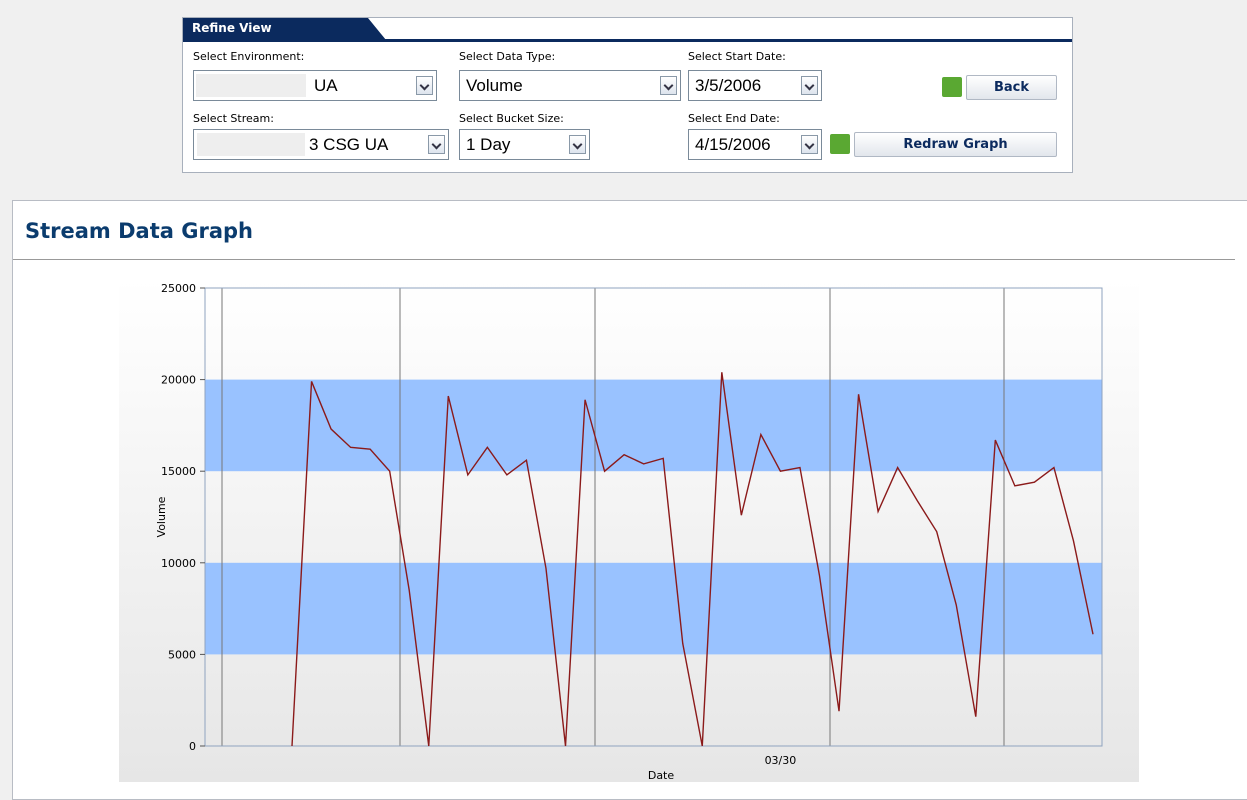 The width and height of the screenshot is (1247, 800). What do you see at coordinates (624, 259) in the screenshot?
I see `title-rule` at bounding box center [624, 259].